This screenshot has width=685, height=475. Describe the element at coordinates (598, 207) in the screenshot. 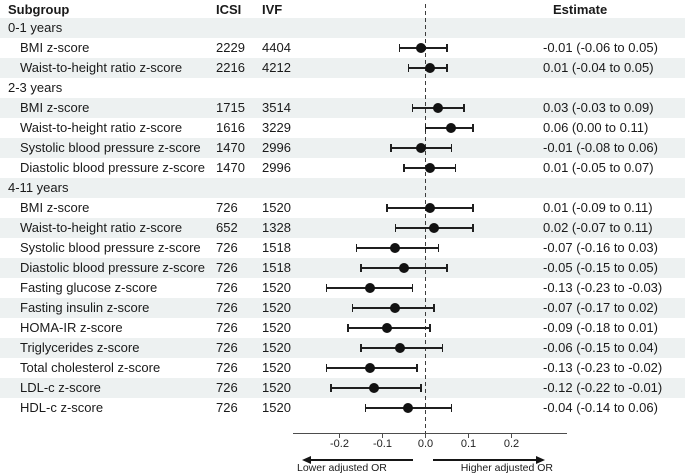

I see `estimate-text: 0.01 (-0.09 to 0.11)` at that location.